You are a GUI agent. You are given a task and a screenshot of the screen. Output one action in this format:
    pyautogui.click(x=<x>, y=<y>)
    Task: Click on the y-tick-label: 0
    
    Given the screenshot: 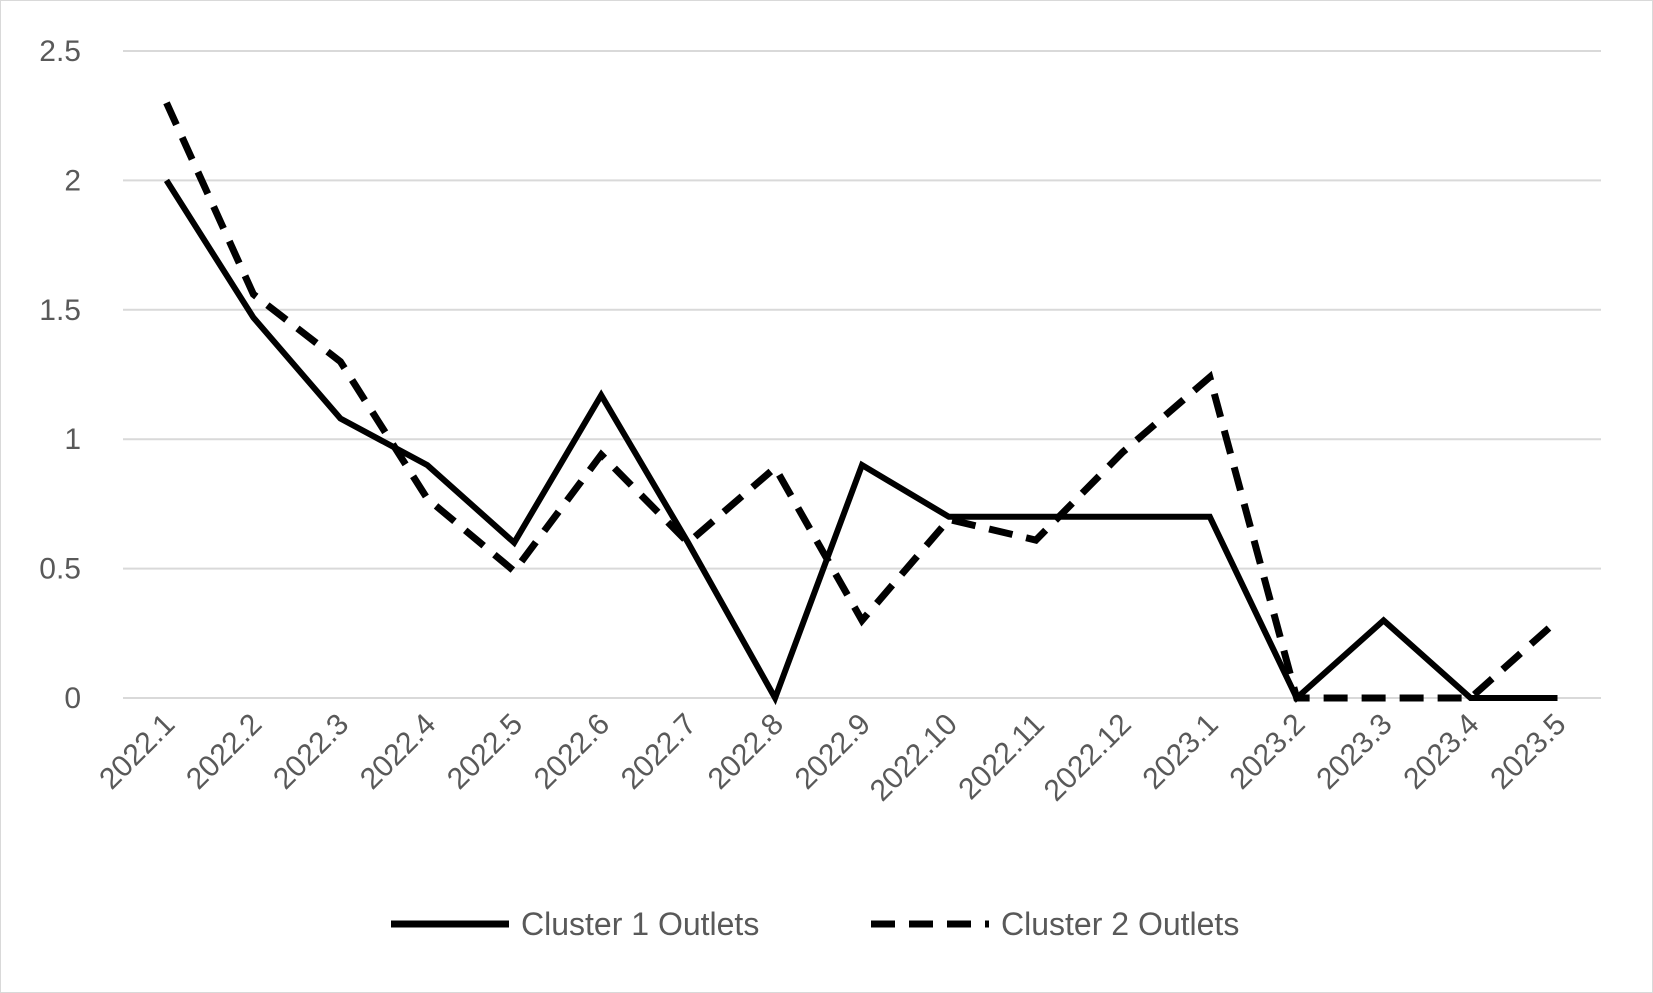 What is the action you would take?
    pyautogui.click(x=72, y=698)
    